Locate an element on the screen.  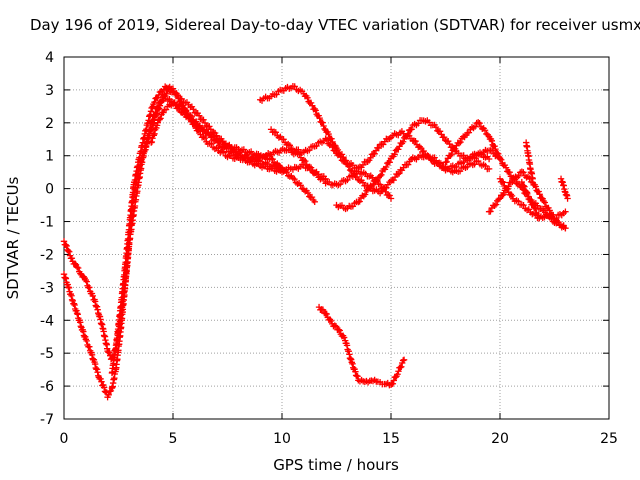
series-arc-l is located at coordinates (564, 188).